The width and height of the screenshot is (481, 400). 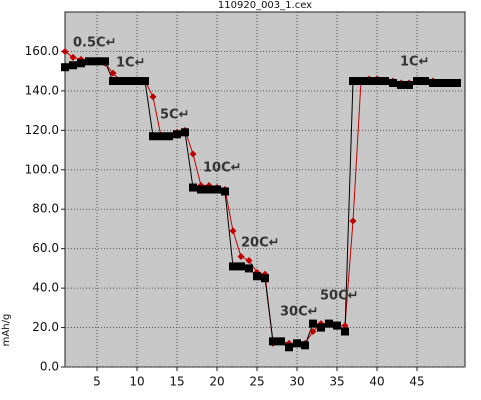 I want to click on y-tick-label: 140.0, so click(x=42, y=90).